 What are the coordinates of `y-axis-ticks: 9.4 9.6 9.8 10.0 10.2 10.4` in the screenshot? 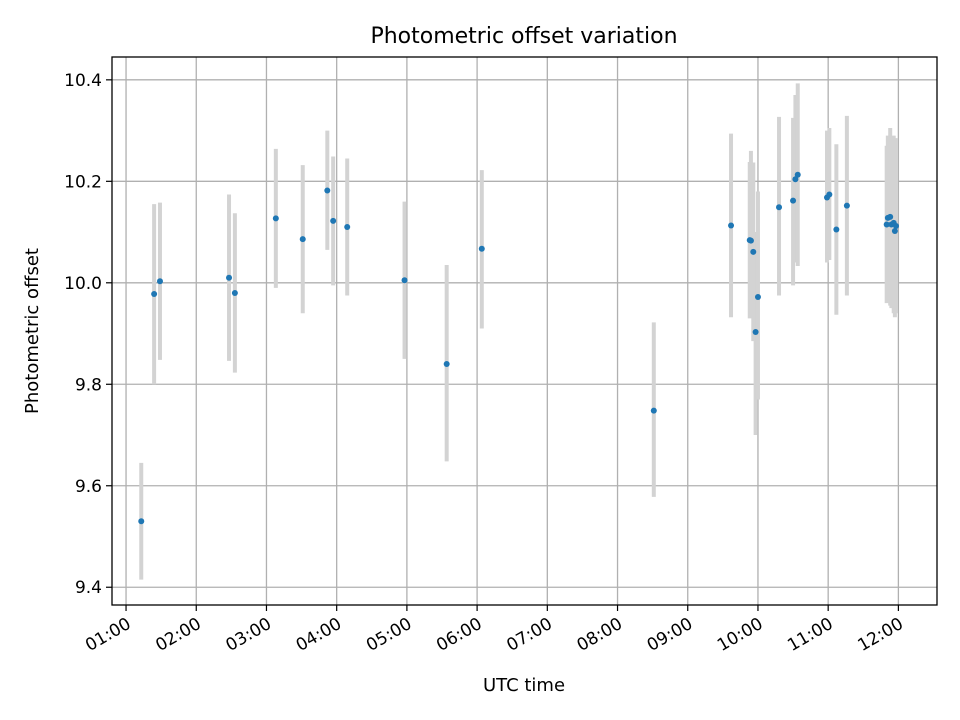 It's located at (88, 334).